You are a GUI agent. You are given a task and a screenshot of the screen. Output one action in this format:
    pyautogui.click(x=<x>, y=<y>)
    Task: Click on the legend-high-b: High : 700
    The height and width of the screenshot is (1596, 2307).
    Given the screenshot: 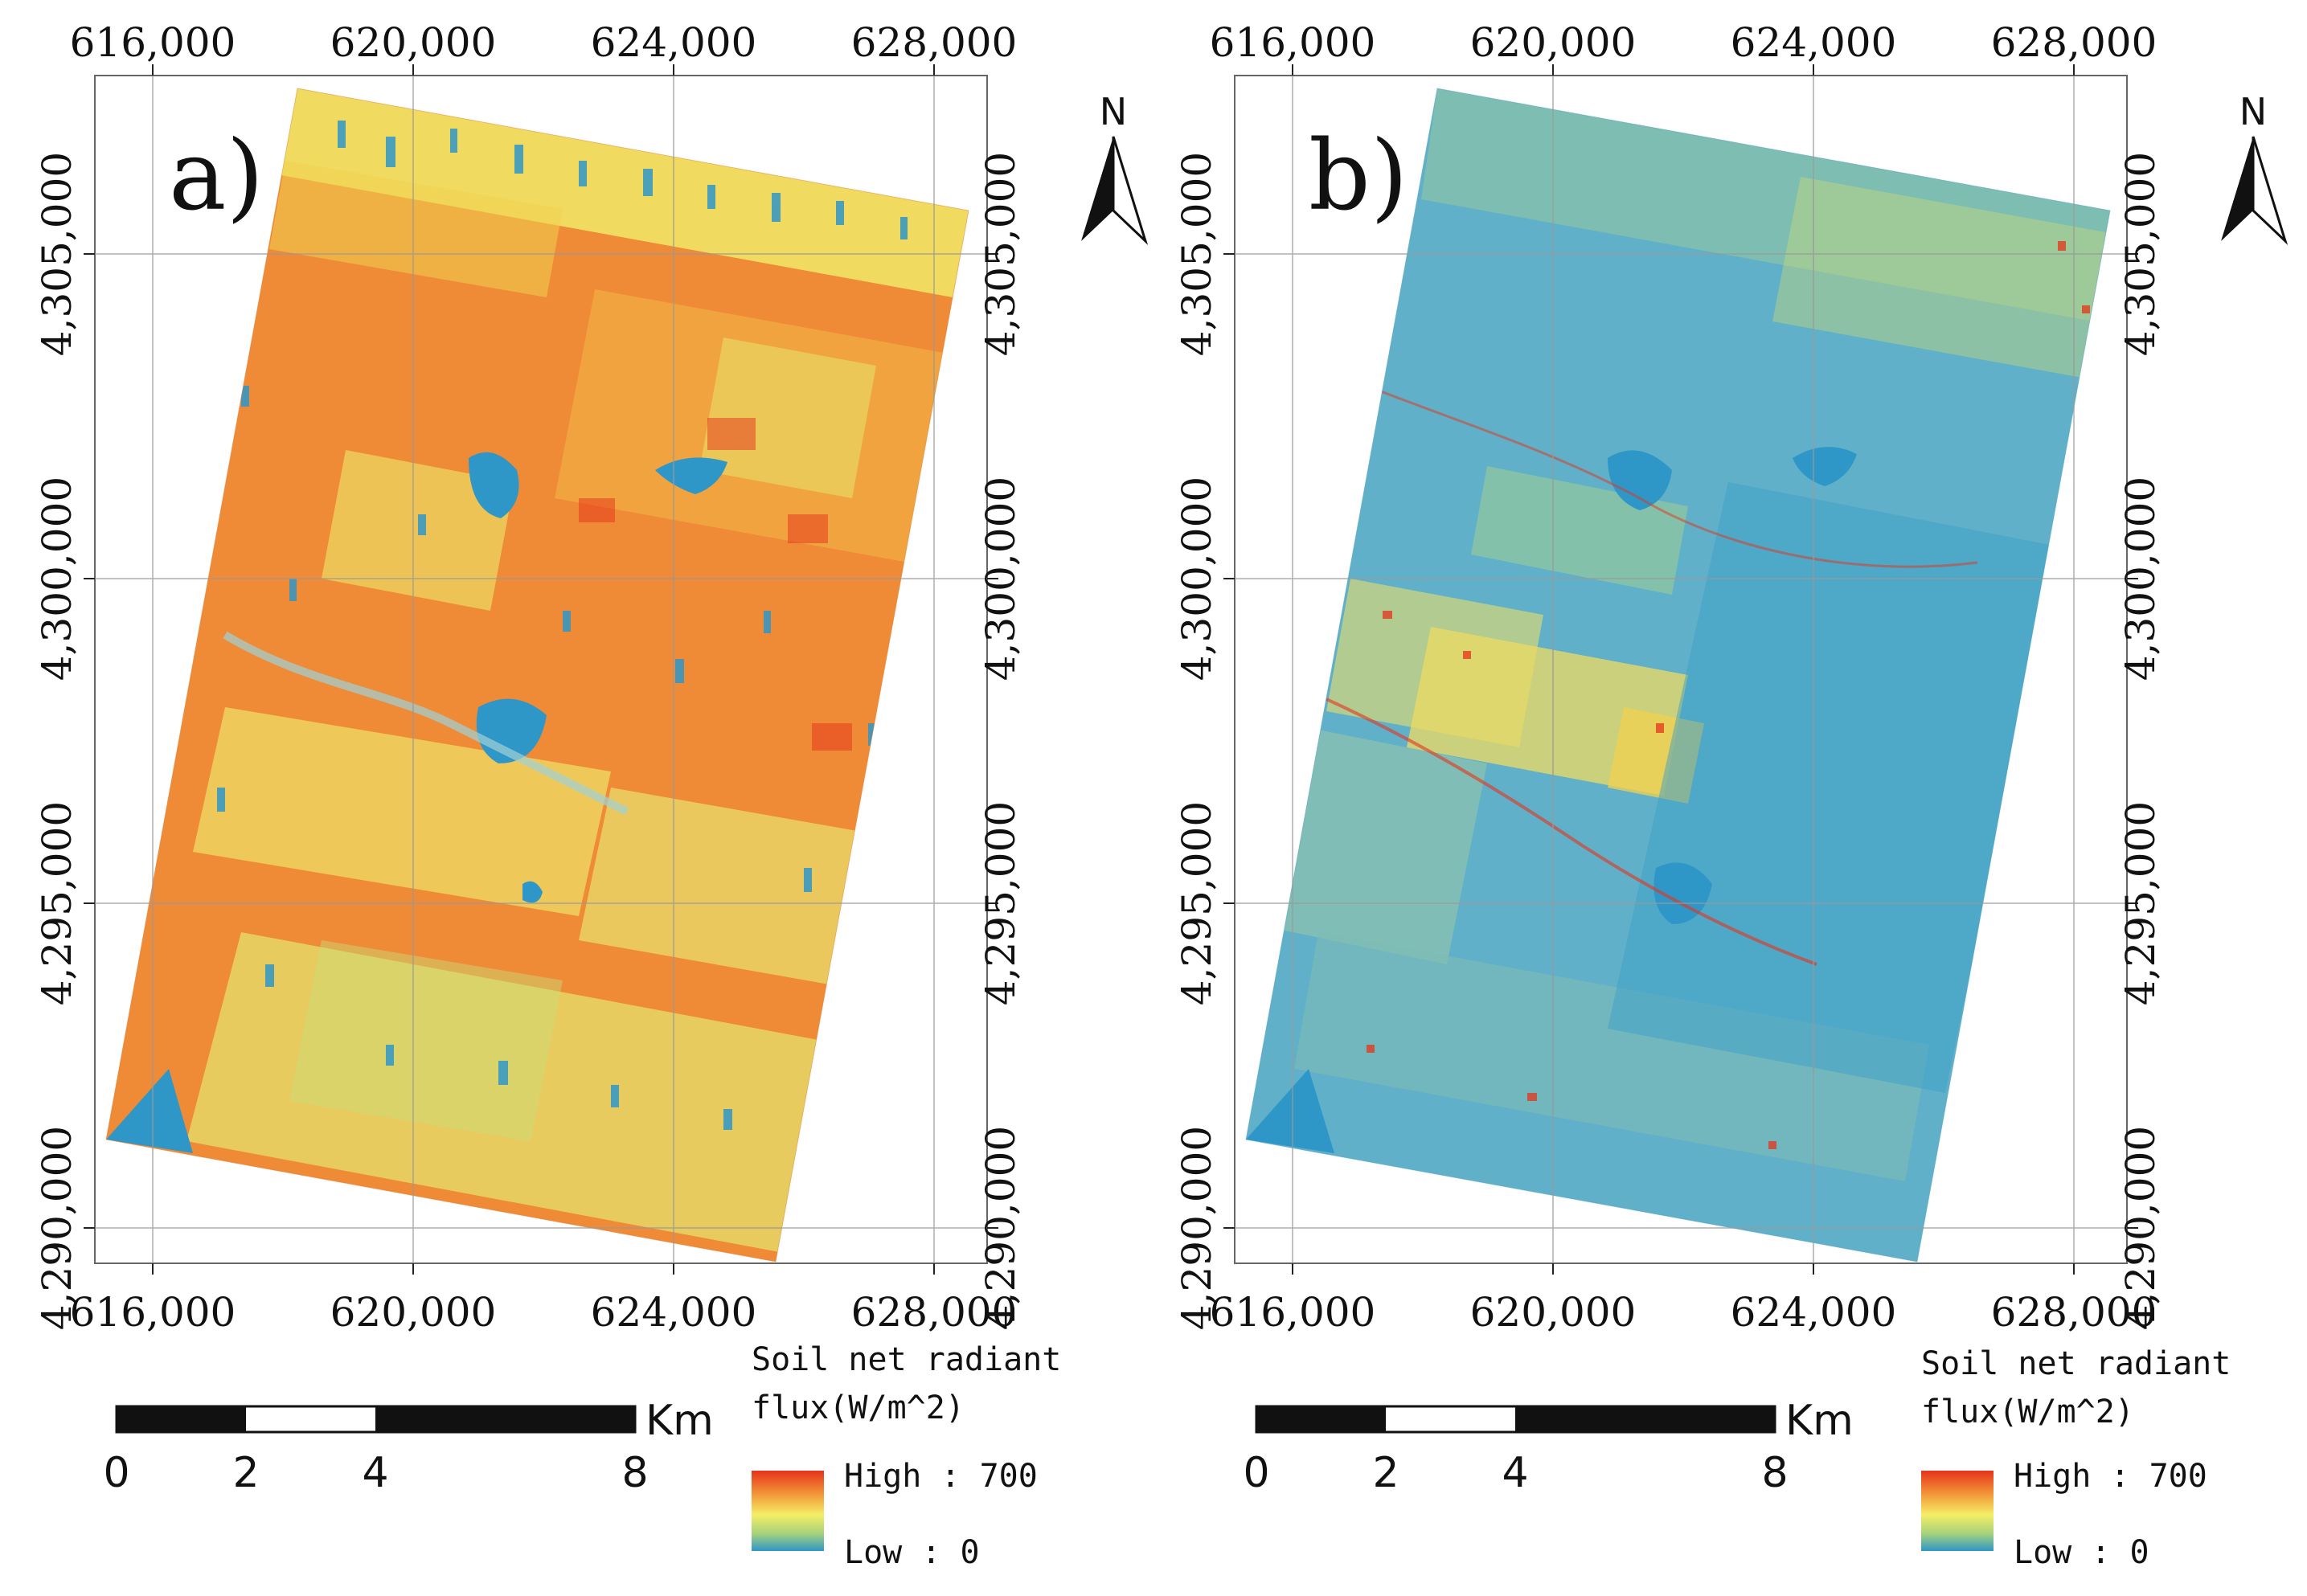 What is the action you would take?
    pyautogui.click(x=2110, y=1476)
    